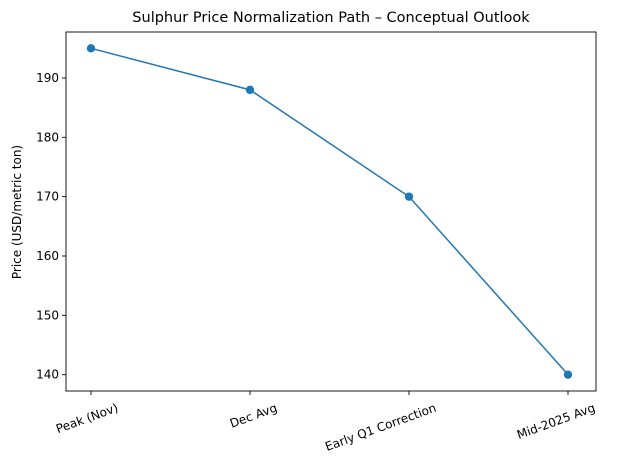  What do you see at coordinates (87, 418) in the screenshot?
I see `x-tick-label: Peak (Nov)` at bounding box center [87, 418].